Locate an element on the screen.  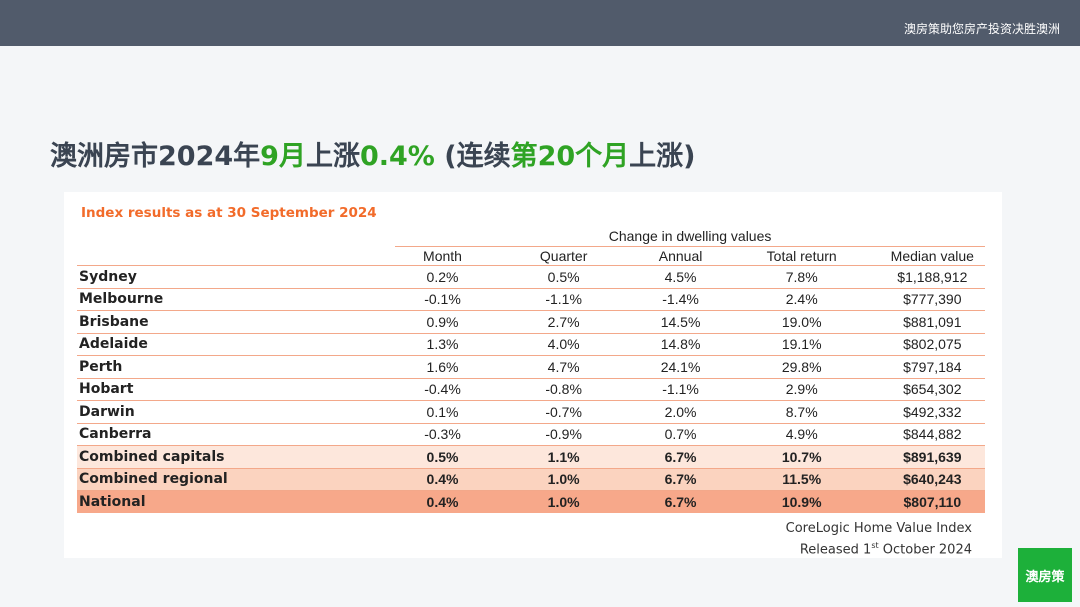
cell-quarter: -1.1% is located at coordinates (563, 299).